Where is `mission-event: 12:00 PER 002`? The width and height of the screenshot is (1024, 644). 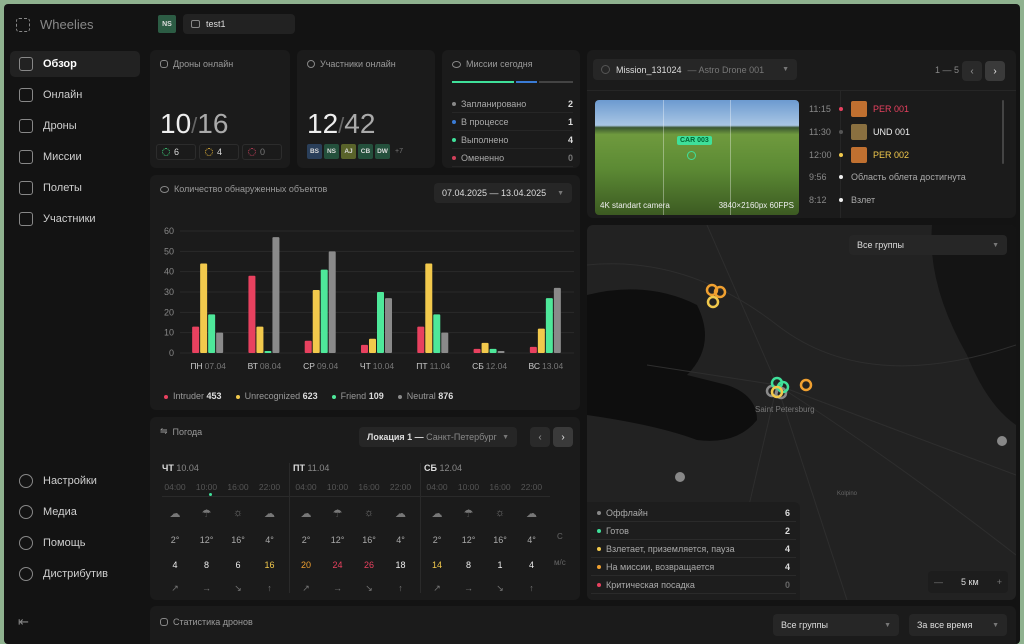 mission-event: 12:00 PER 002 is located at coordinates (859, 155).